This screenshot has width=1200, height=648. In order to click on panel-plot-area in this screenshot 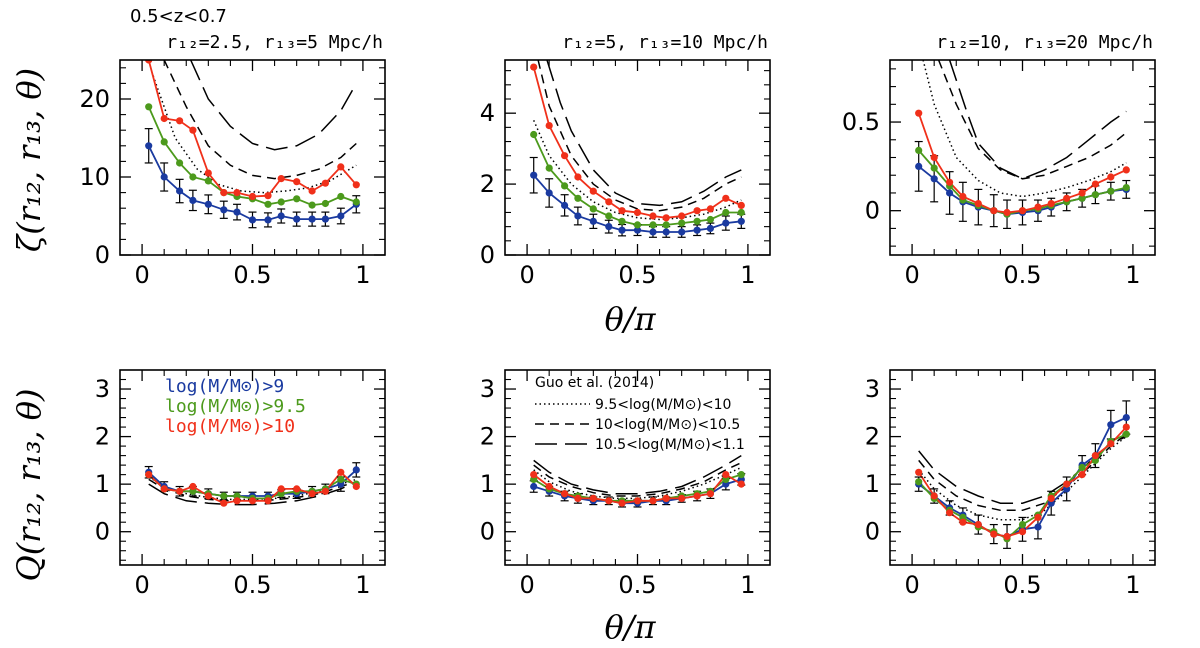, I will do `click(252, 144)`.